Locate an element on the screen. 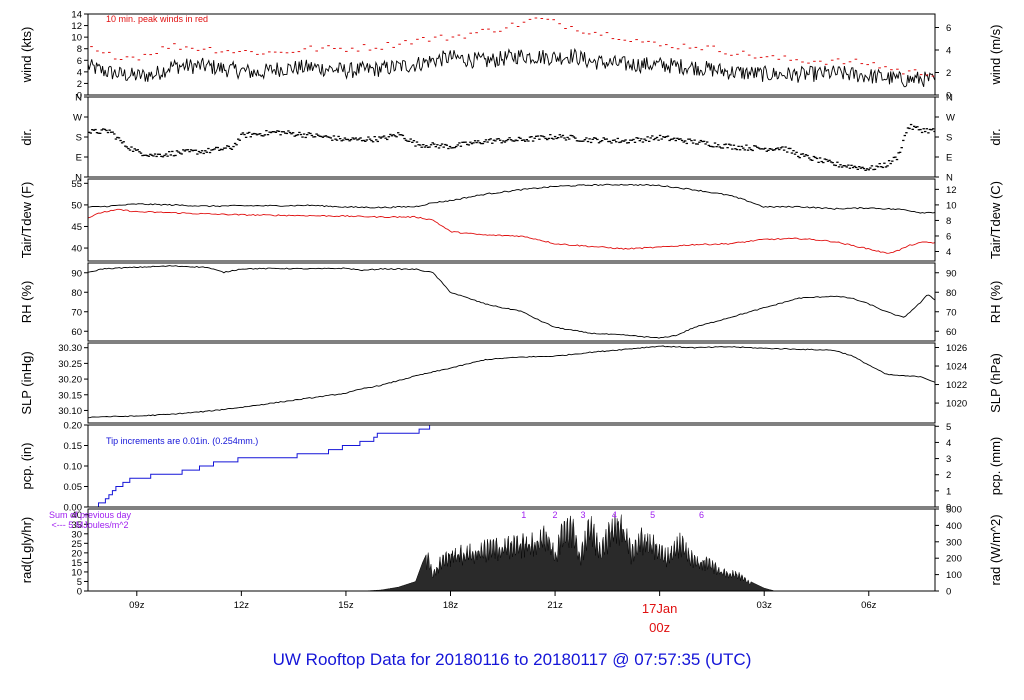 The height and width of the screenshot is (700, 1024). left-tick-label: 0.05 is located at coordinates (73, 487).